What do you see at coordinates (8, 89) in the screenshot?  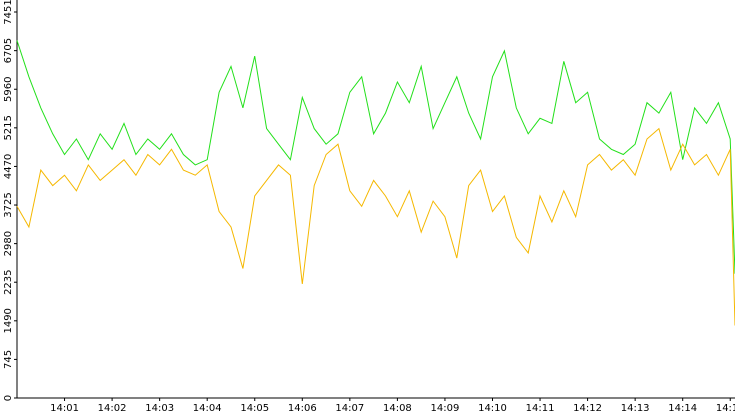 I see `y-tick-label: 5960` at bounding box center [8, 89].